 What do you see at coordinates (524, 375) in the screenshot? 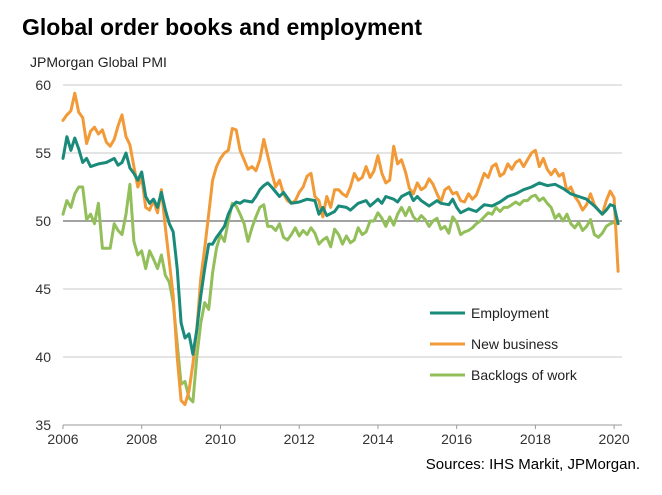
I see `legend-label-backlogs-of-work: Backlogs of work` at bounding box center [524, 375].